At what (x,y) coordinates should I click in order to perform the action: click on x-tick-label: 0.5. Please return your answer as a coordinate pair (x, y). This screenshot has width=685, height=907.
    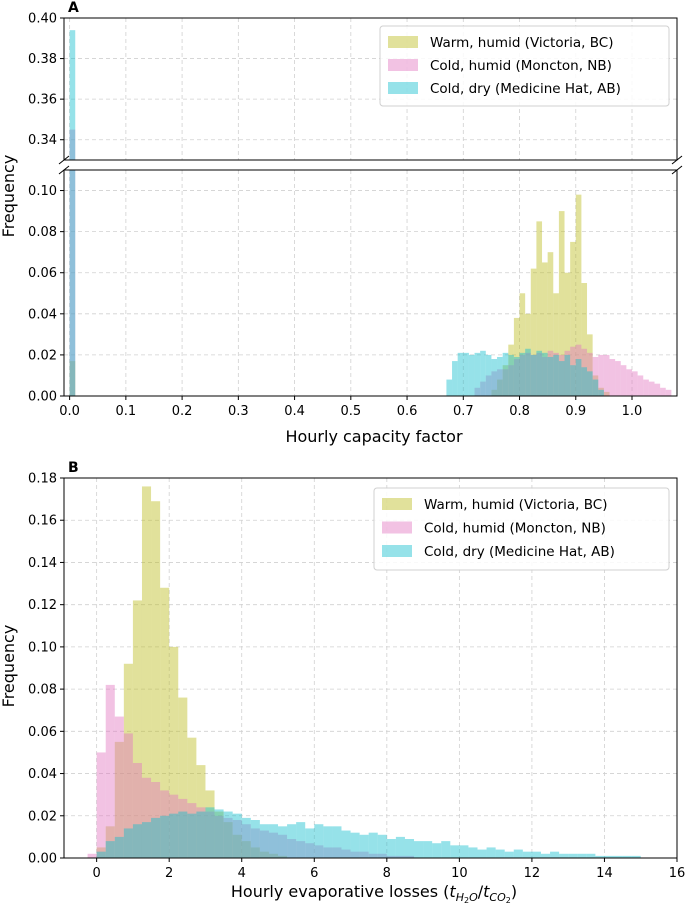
    Looking at the image, I should click on (350, 411).